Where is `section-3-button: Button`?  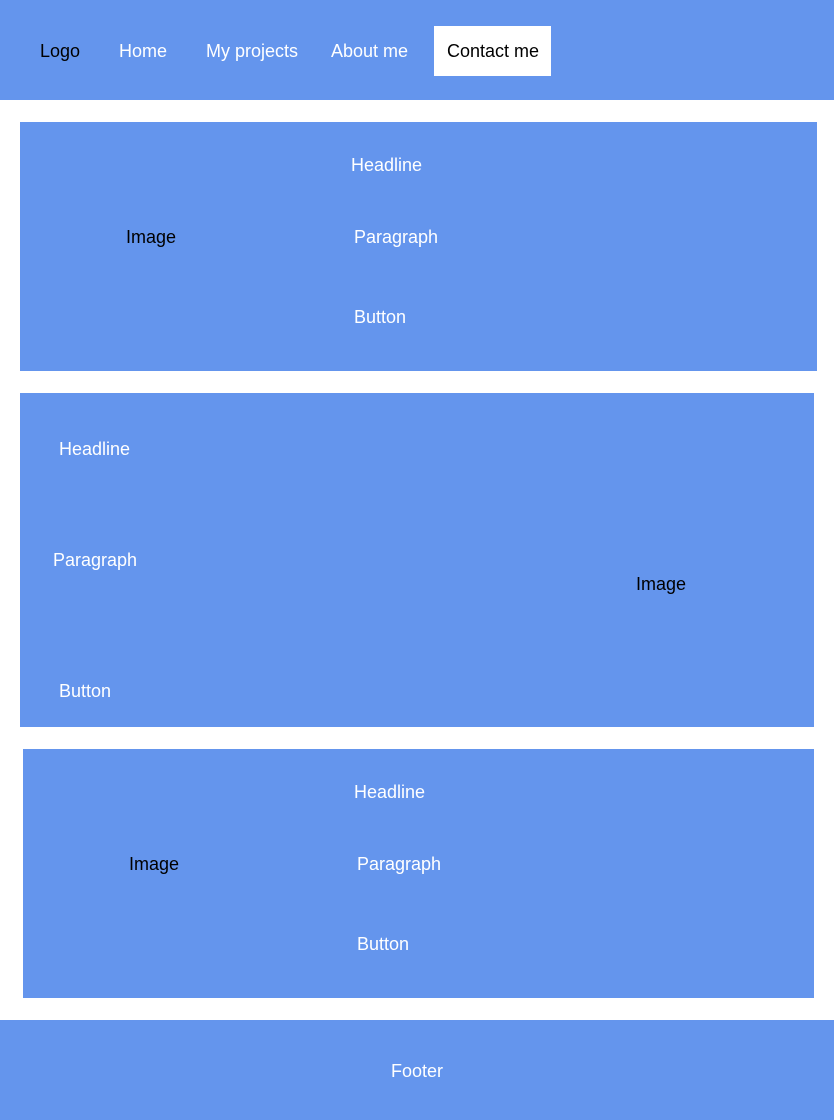 section-3-button: Button is located at coordinates (383, 944).